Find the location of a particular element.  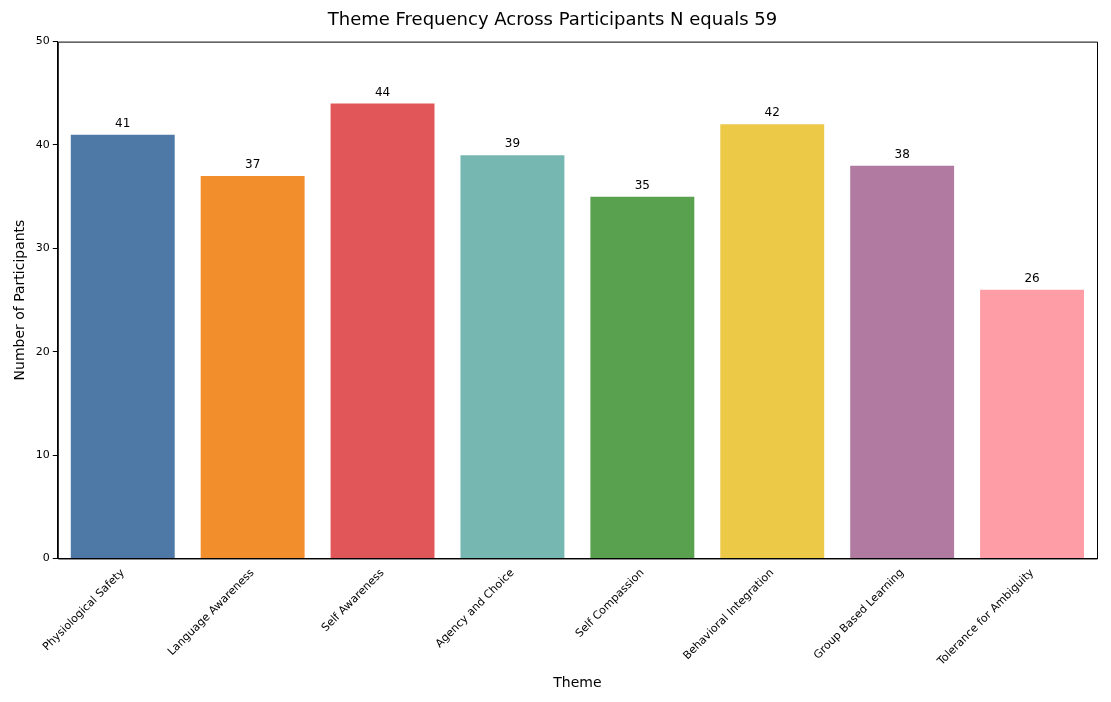

data-label: 26 is located at coordinates (1032, 277).